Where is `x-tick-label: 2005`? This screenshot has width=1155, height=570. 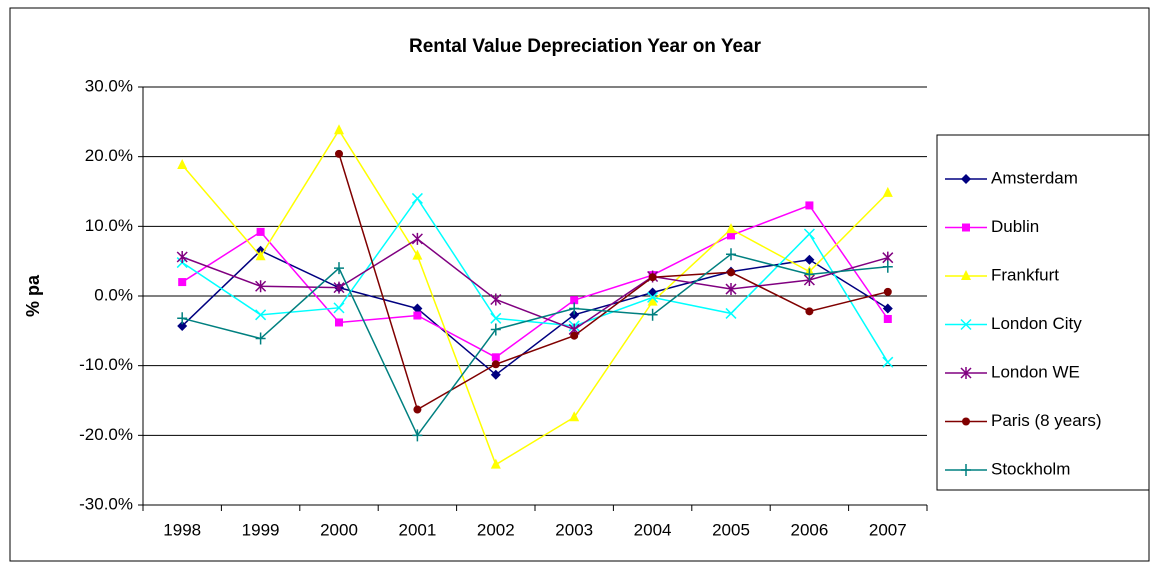
x-tick-label: 2005 is located at coordinates (731, 529).